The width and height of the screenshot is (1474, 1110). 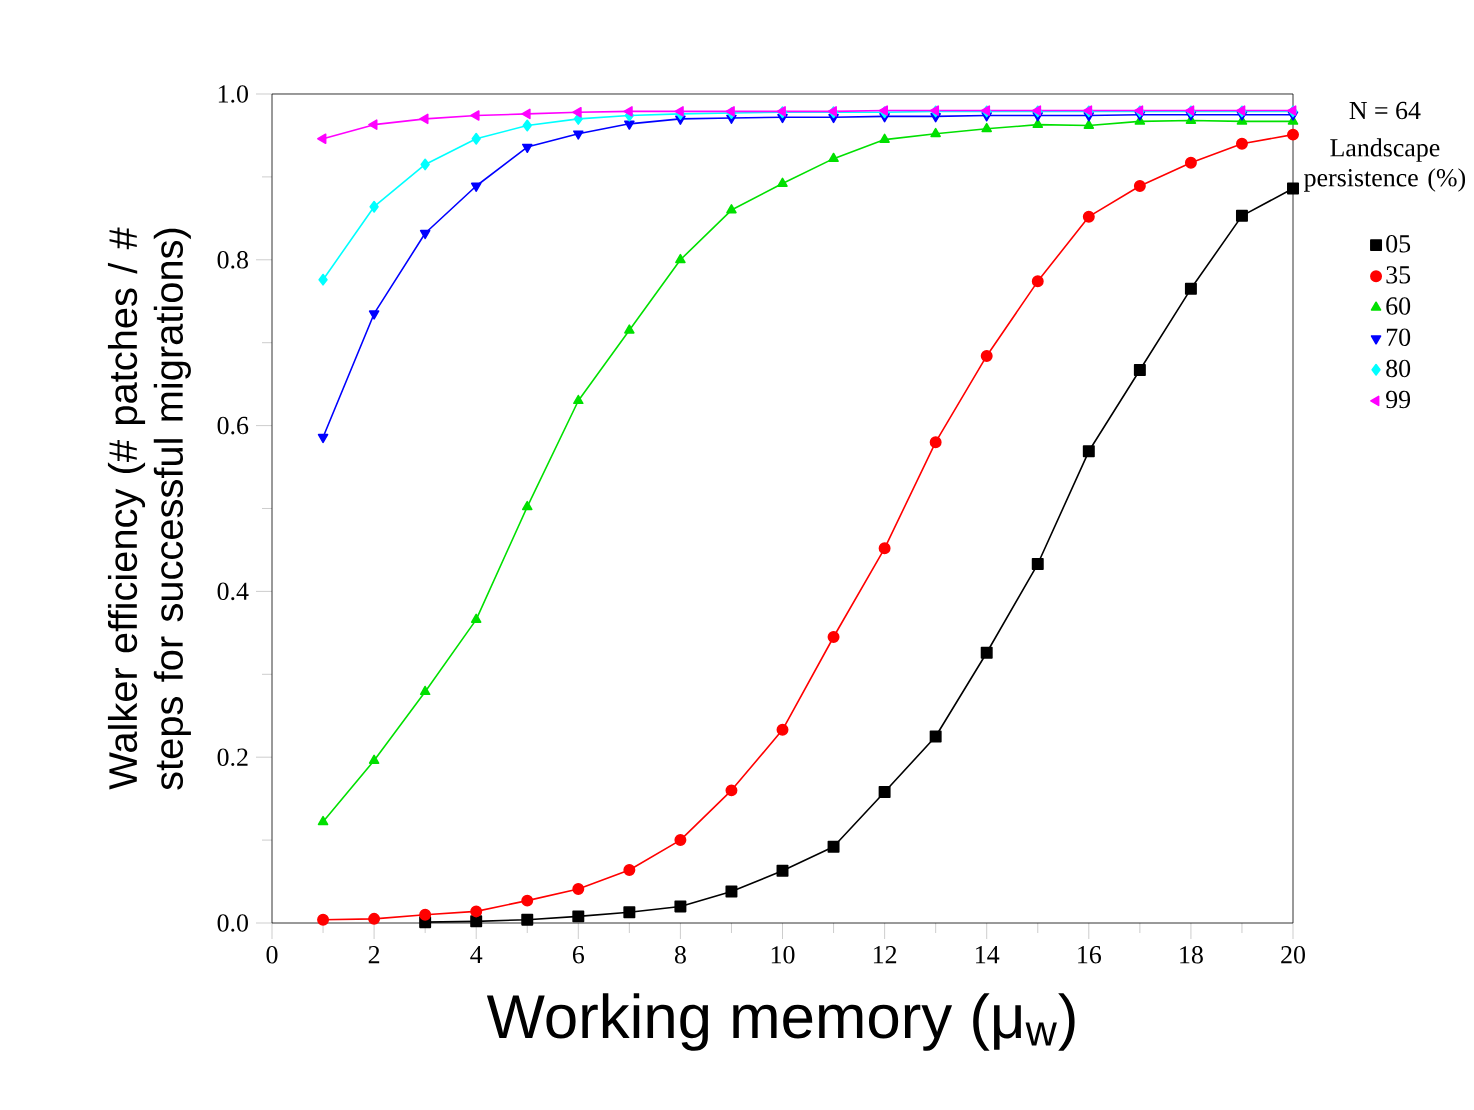 What do you see at coordinates (233, 94) in the screenshot?
I see `y-tick-label: 1.0` at bounding box center [233, 94].